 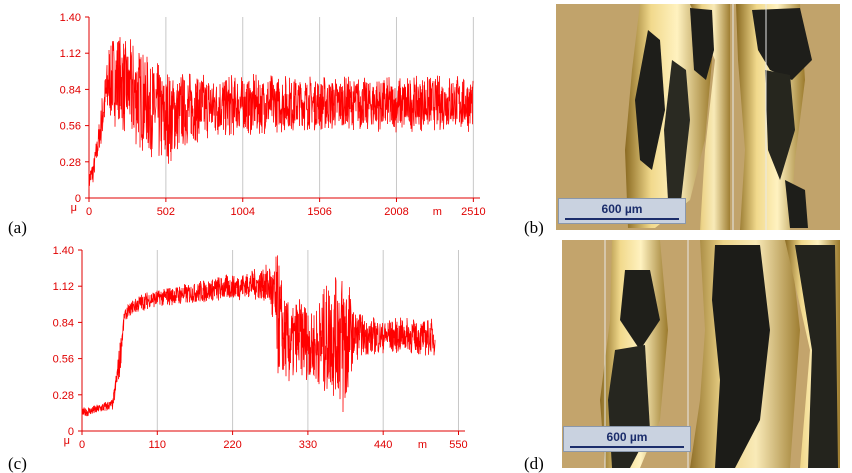 I want to click on panel-label-a: (a), so click(x=17, y=227).